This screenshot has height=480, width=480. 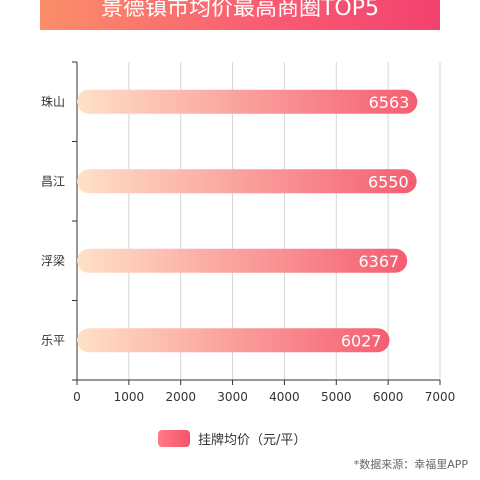 I want to click on legend-label: 挂牌均价（元/平）, so click(x=252, y=440).